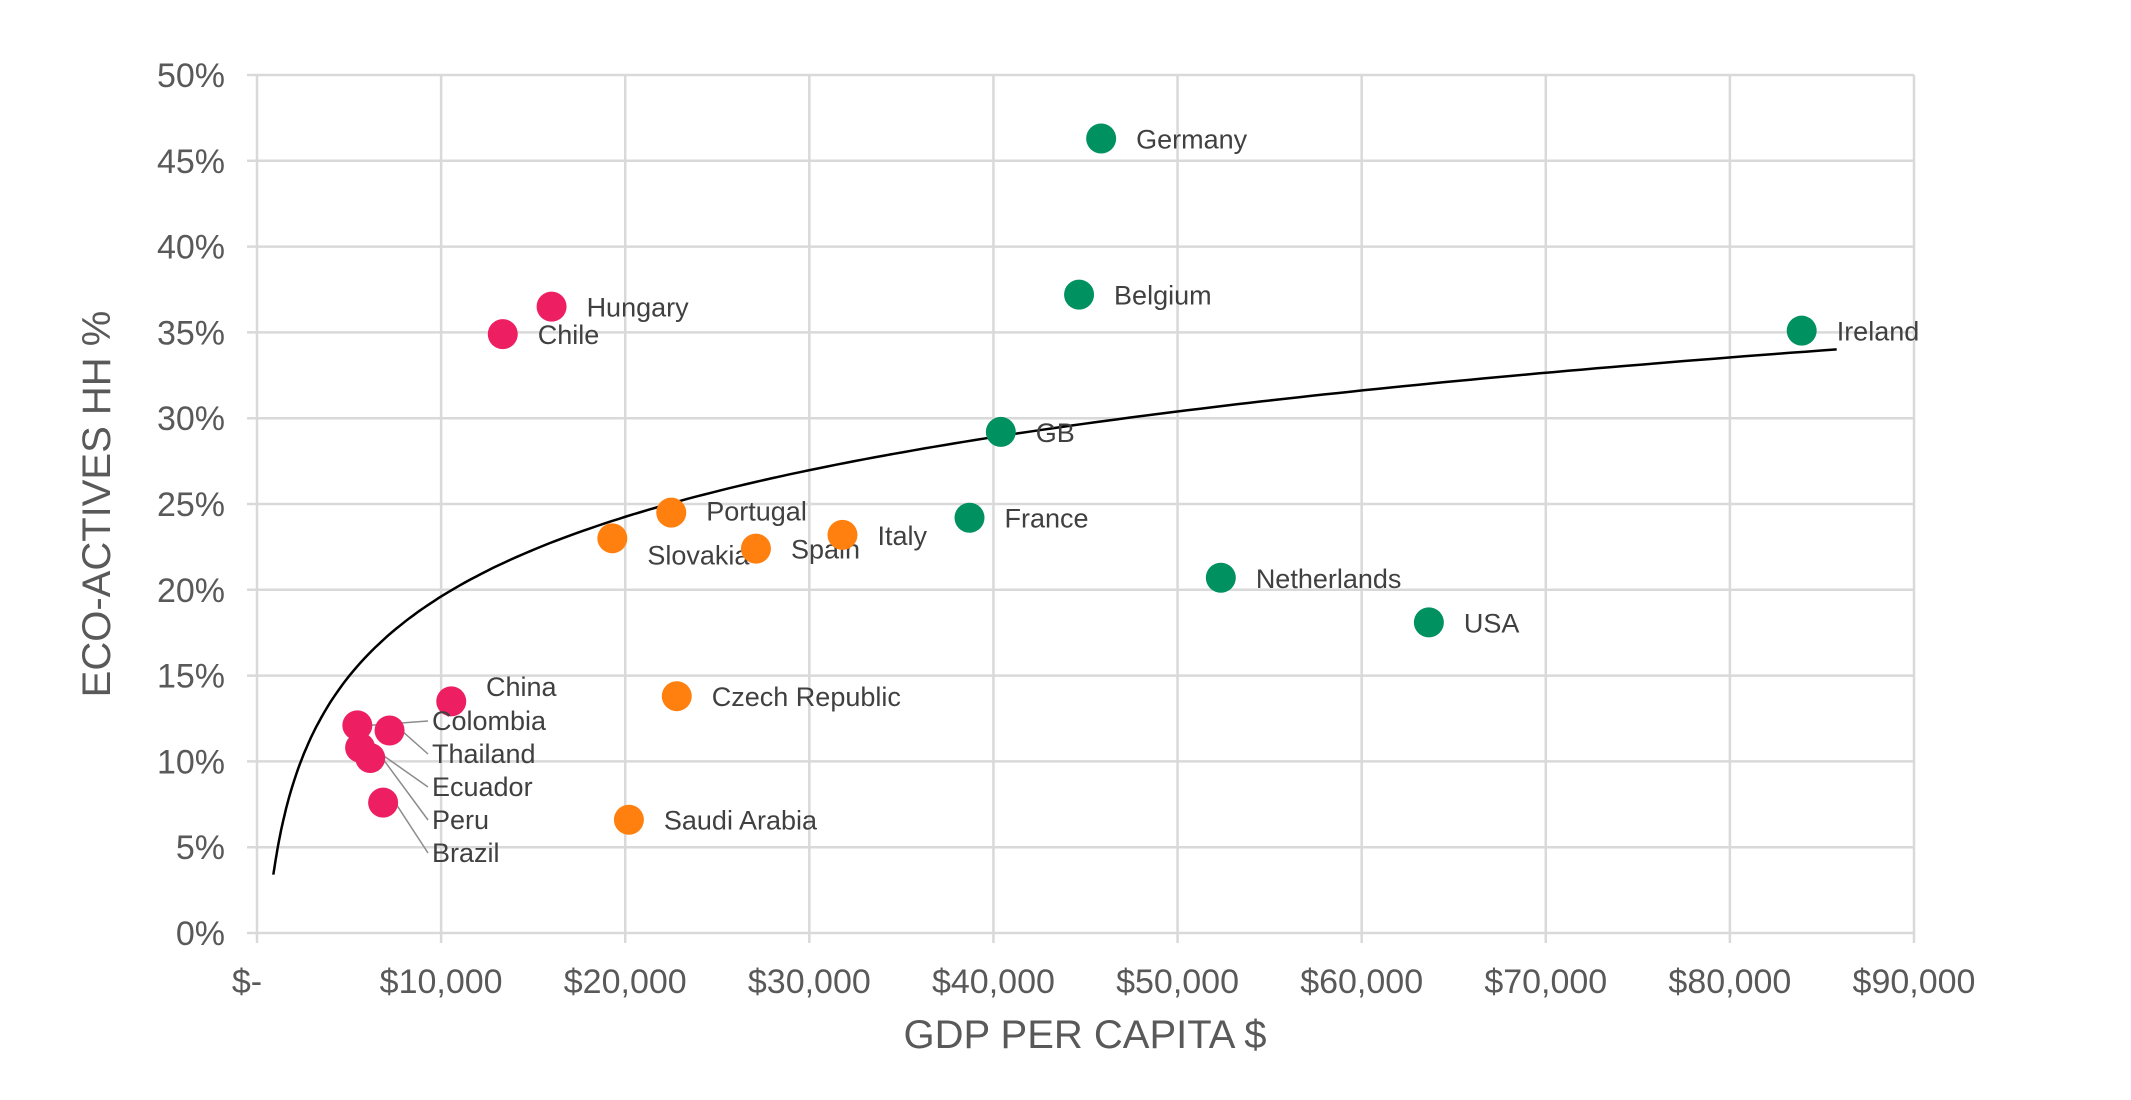 This screenshot has width=2131, height=1100. What do you see at coordinates (484, 754) in the screenshot?
I see `point-label: Thailand` at bounding box center [484, 754].